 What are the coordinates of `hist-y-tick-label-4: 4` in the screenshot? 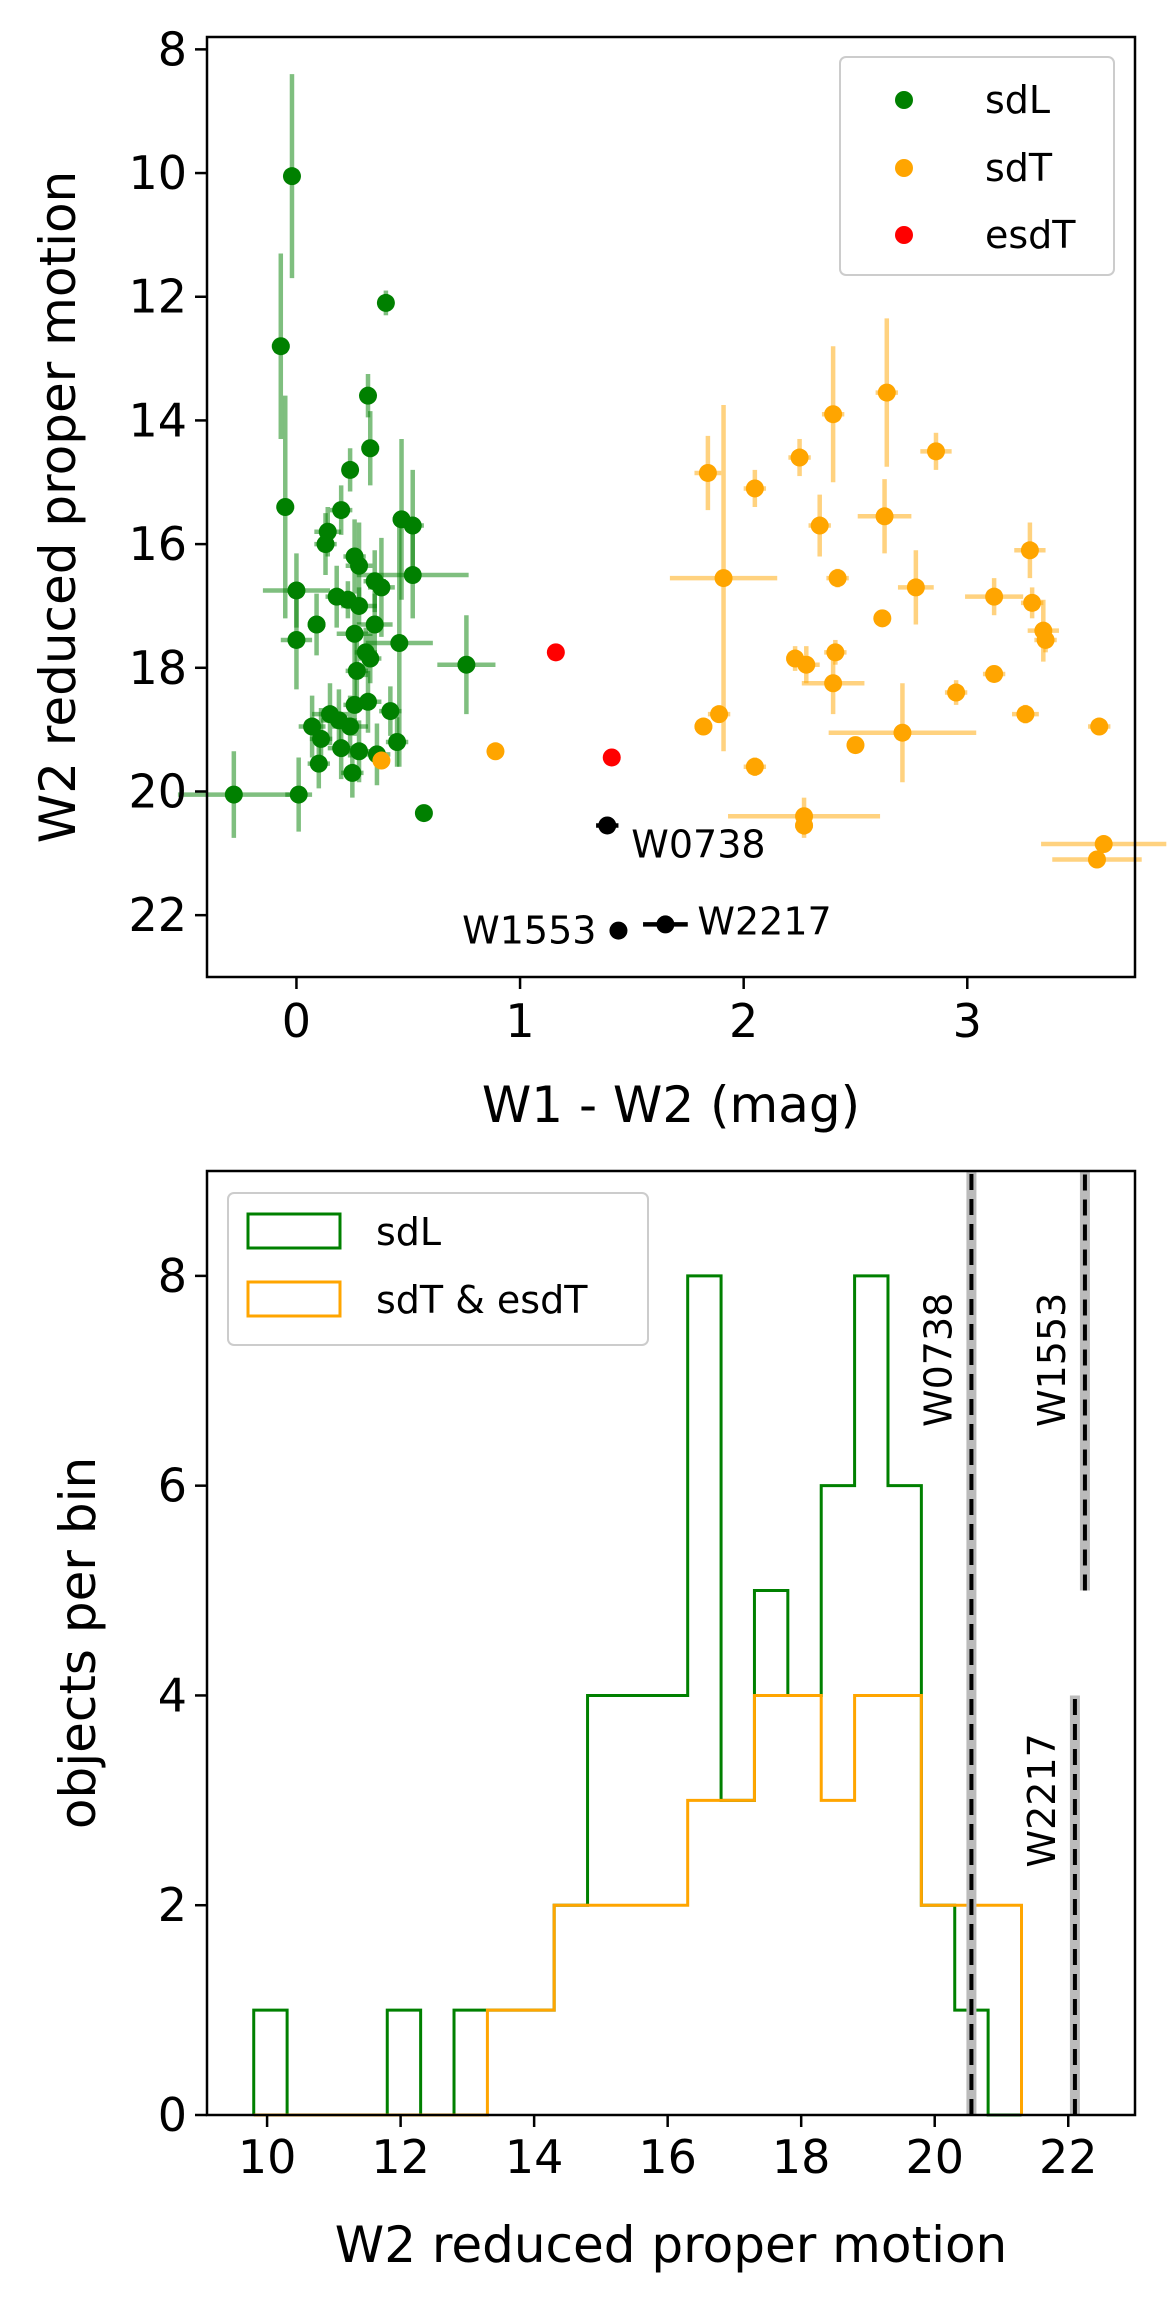 It's located at (172, 1695).